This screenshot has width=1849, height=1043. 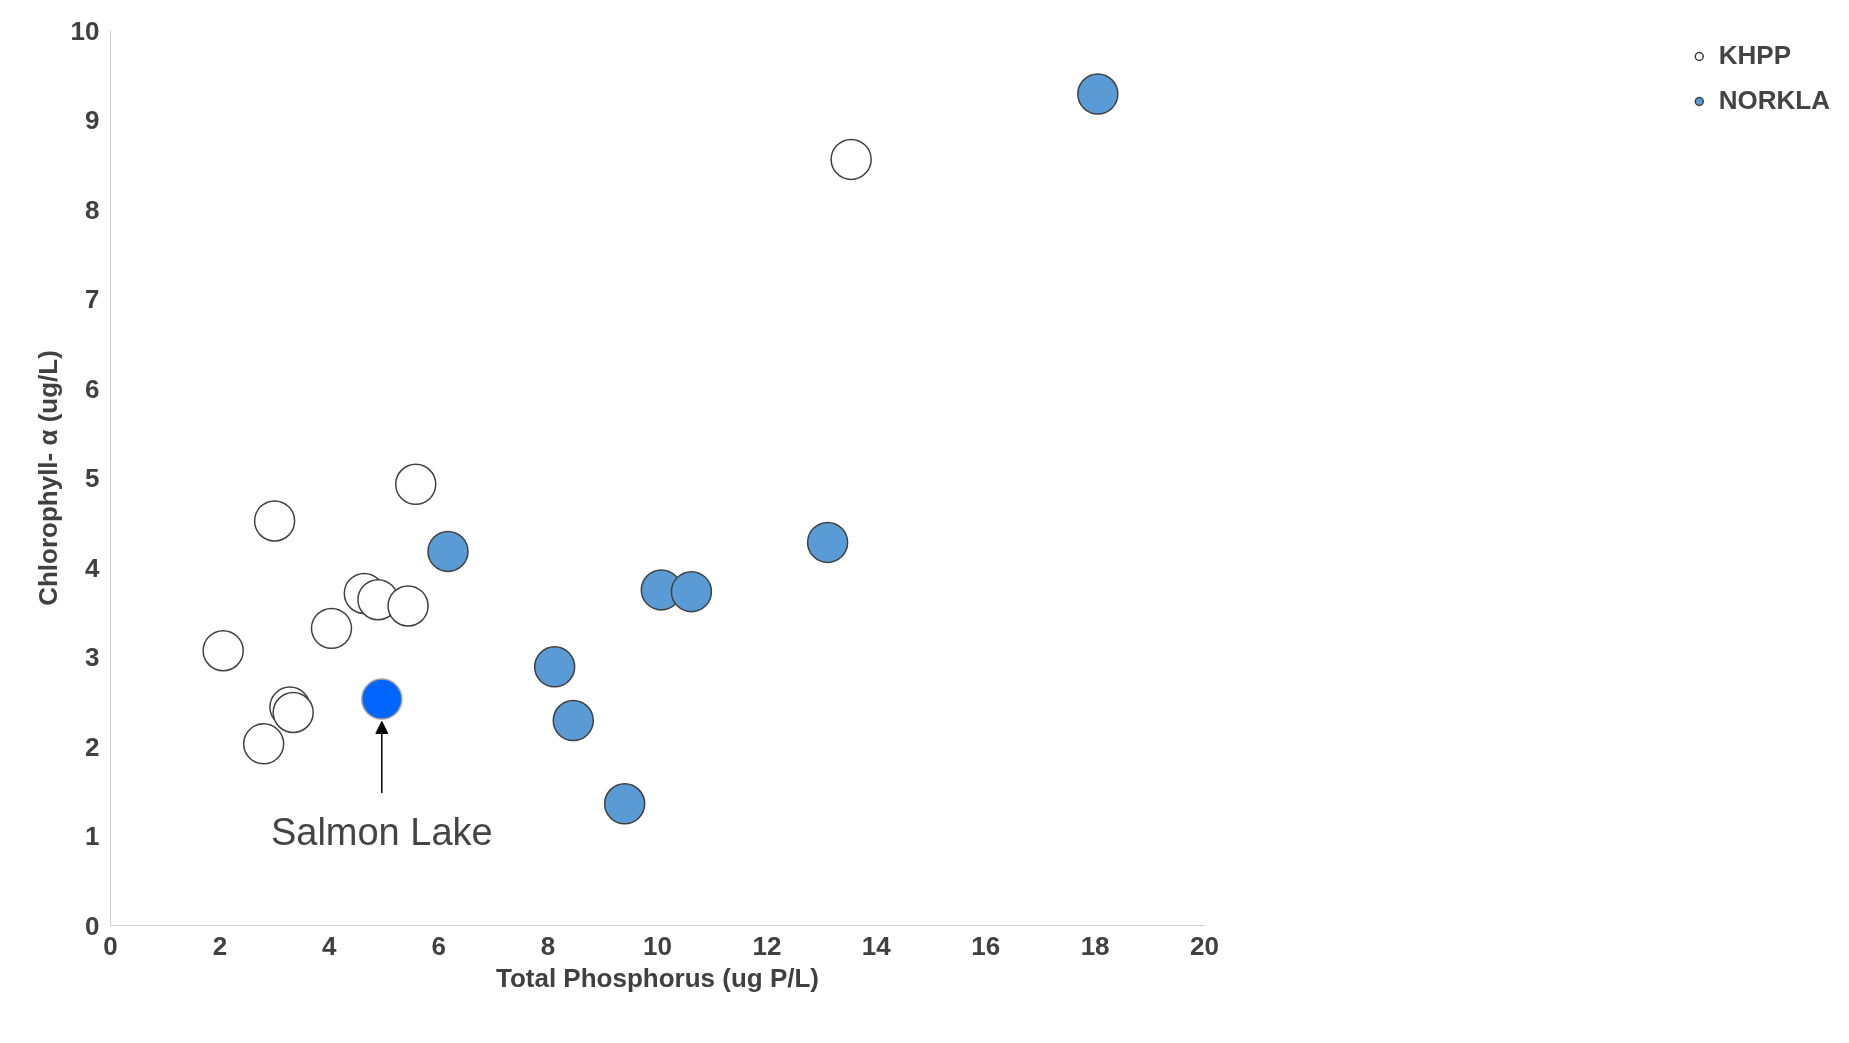 I want to click on x-tick-label: 2, so click(x=220, y=945).